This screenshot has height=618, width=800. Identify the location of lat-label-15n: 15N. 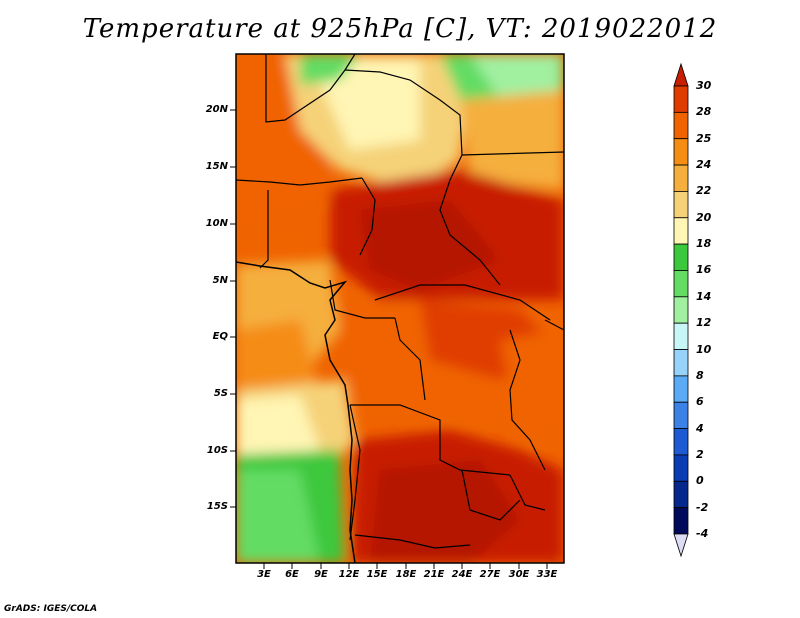
(216, 166).